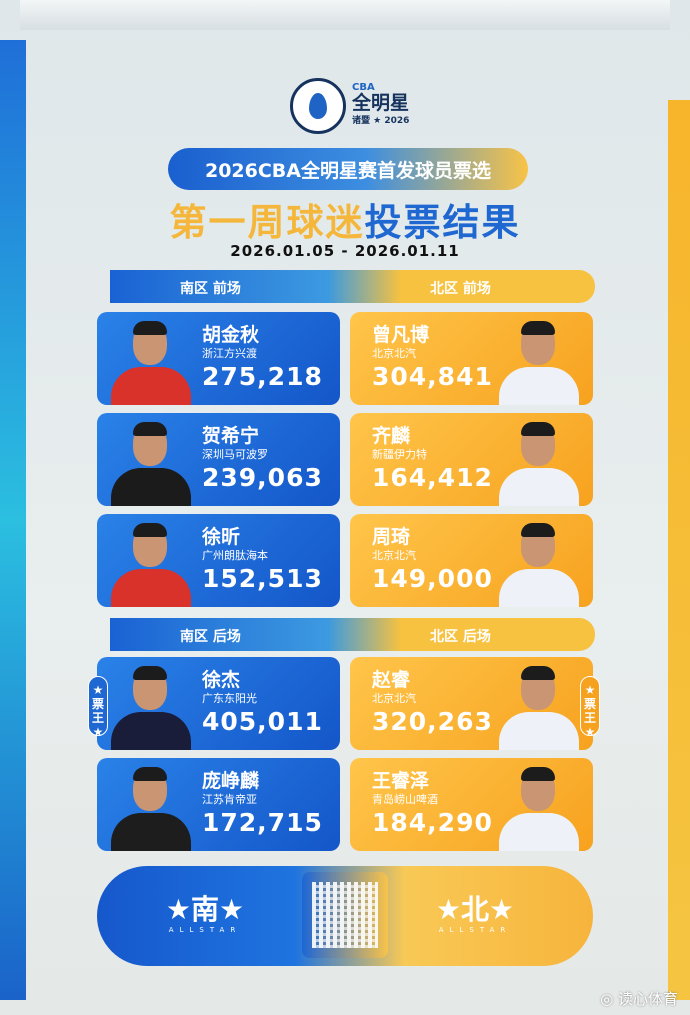 The width and height of the screenshot is (690, 1015). I want to click on player-name: 庞峥麟, so click(231, 781).